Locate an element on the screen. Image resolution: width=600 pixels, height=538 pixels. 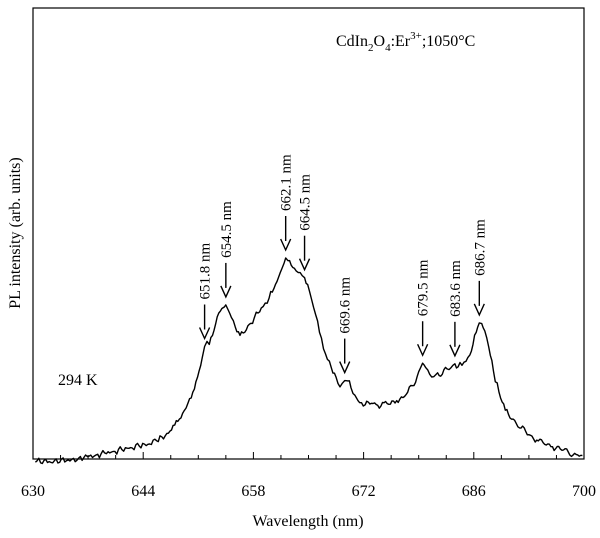
x-tick-label: 644 is located at coordinates (143, 491).